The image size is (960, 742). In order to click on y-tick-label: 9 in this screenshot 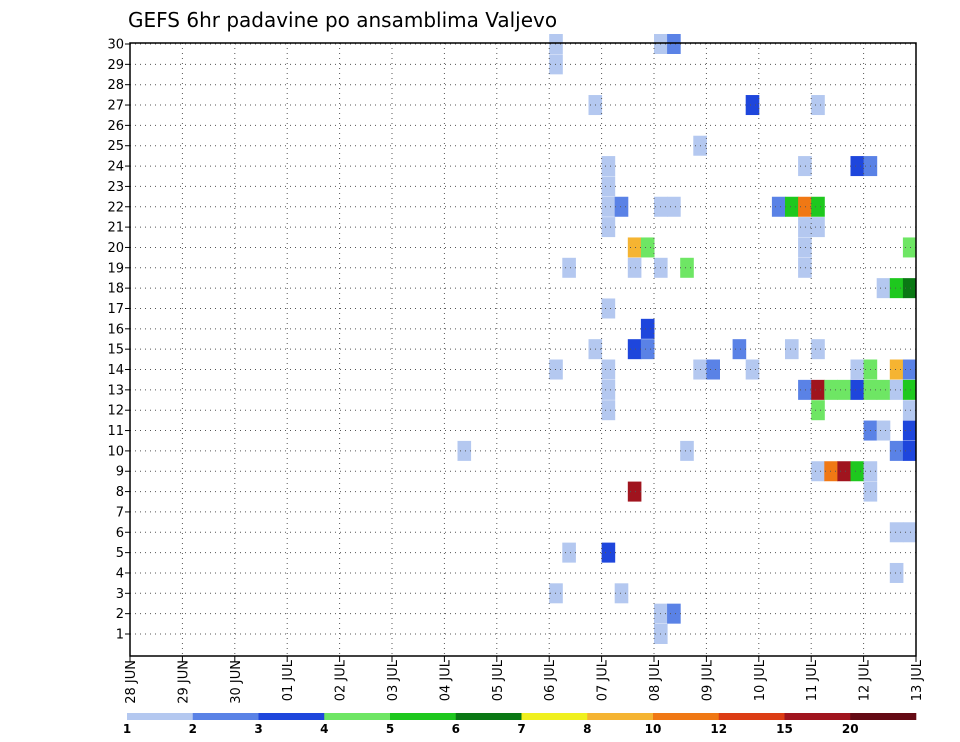, I will do `click(120, 472)`.